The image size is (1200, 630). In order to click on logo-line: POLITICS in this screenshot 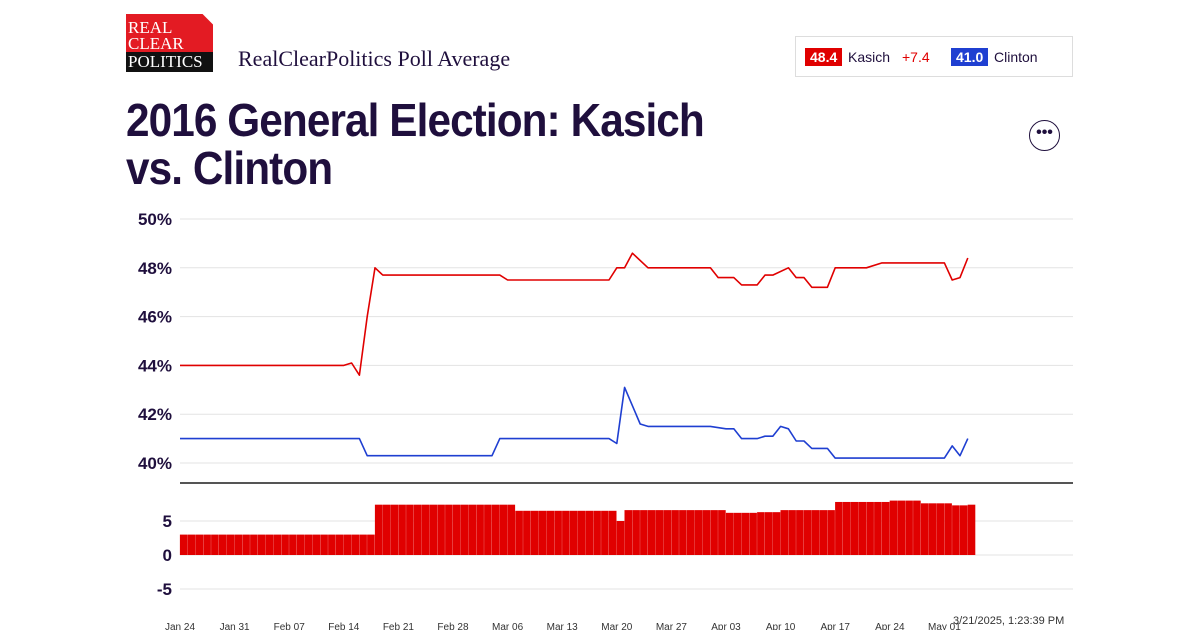, I will do `click(165, 61)`.